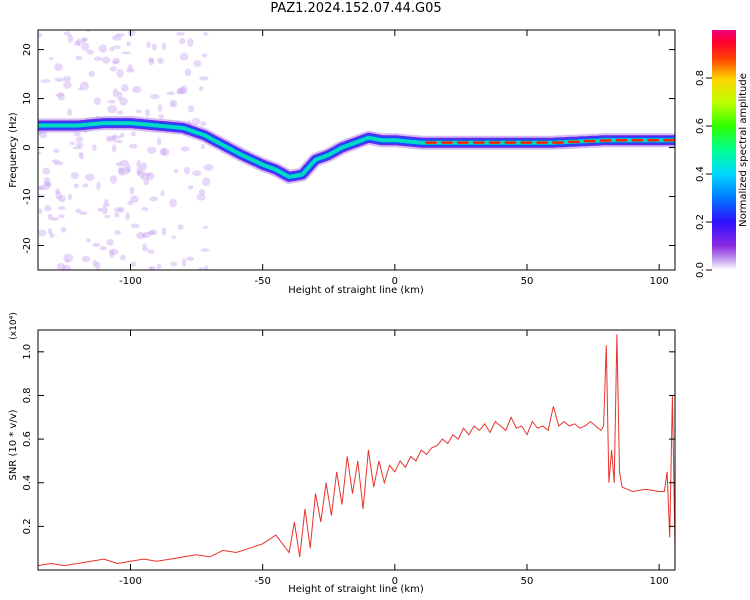 This screenshot has width=750, height=600. Describe the element at coordinates (27, 483) in the screenshot. I see `bottom-y-tick-label: 0.4` at that location.